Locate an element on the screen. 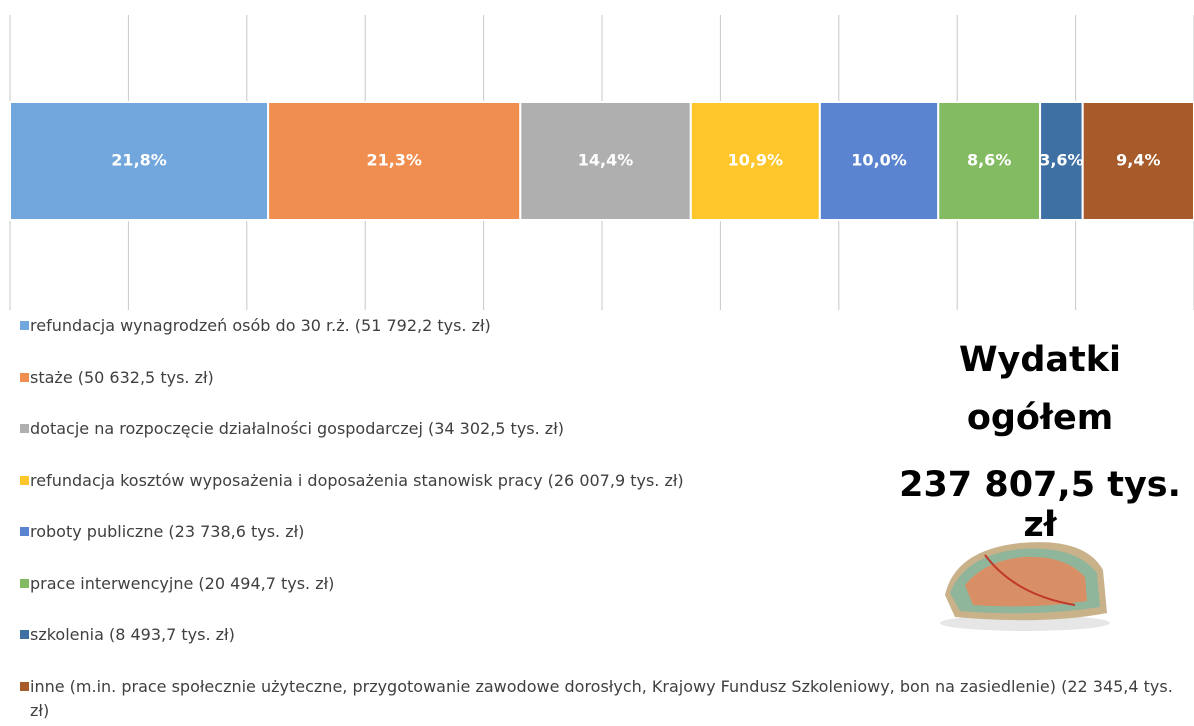  data-label: 21,3% is located at coordinates (394, 160).